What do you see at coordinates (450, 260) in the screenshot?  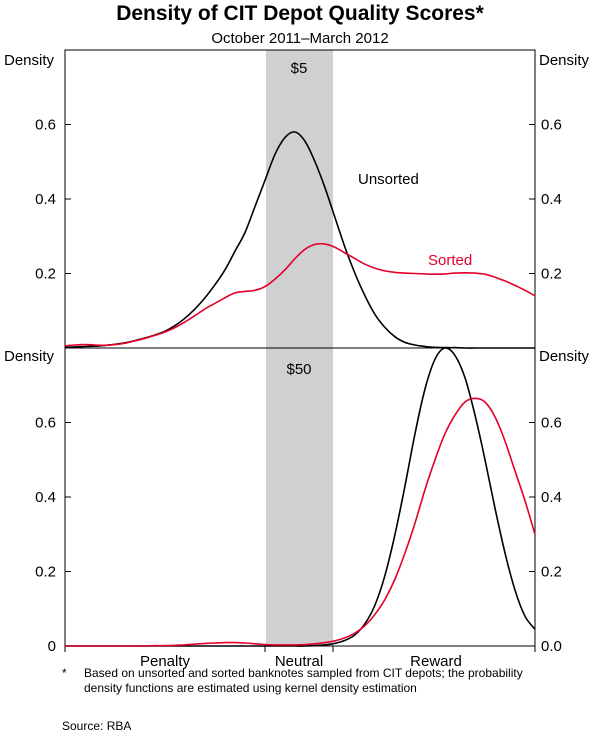 I see `series-label-sorted: Sorted` at bounding box center [450, 260].